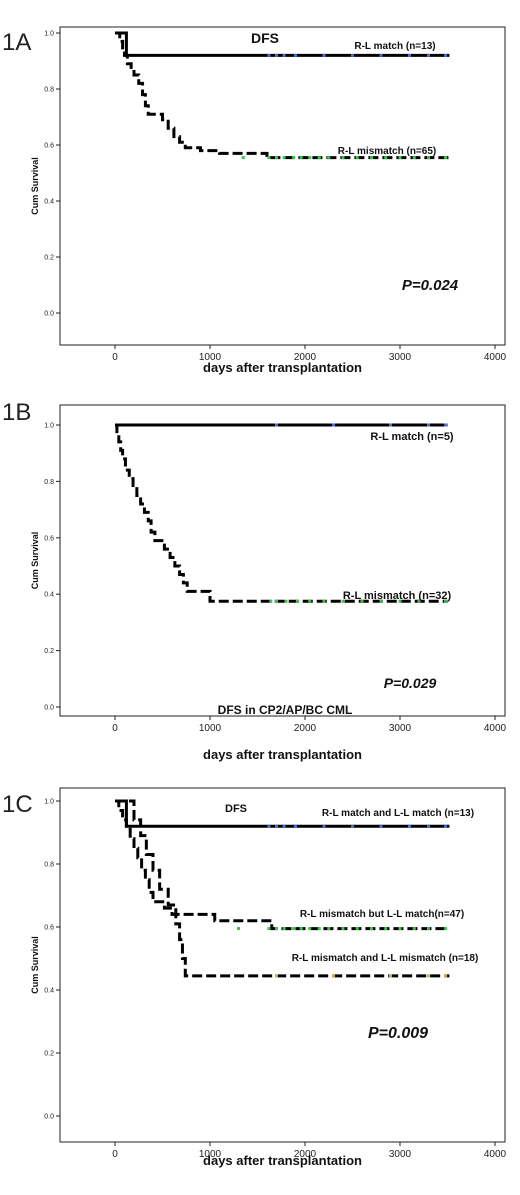 Image resolution: width=520 pixels, height=1195 pixels. I want to click on x-axis-label: days after transplantation, so click(282, 1160).